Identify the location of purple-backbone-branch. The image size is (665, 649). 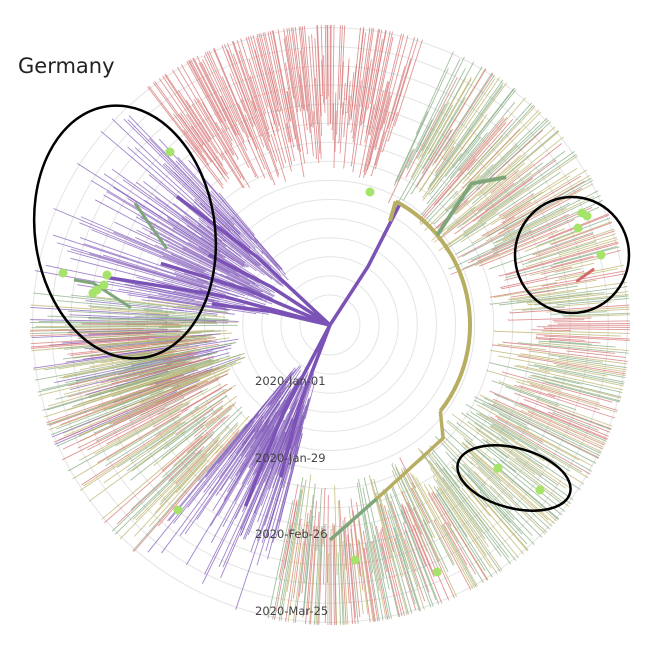
(365, 264).